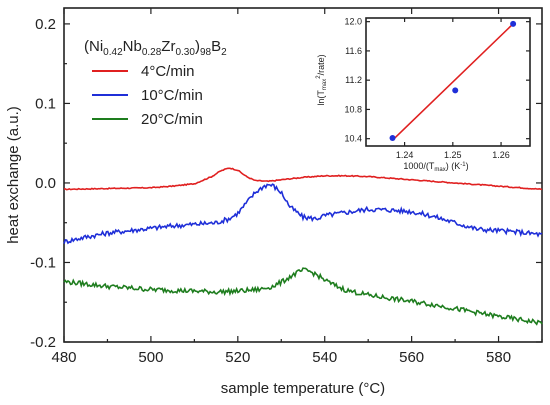 This screenshot has width=550, height=405. What do you see at coordinates (439, 170) in the screenshot?
I see `inset-x-label-sub: max` at bounding box center [439, 170].